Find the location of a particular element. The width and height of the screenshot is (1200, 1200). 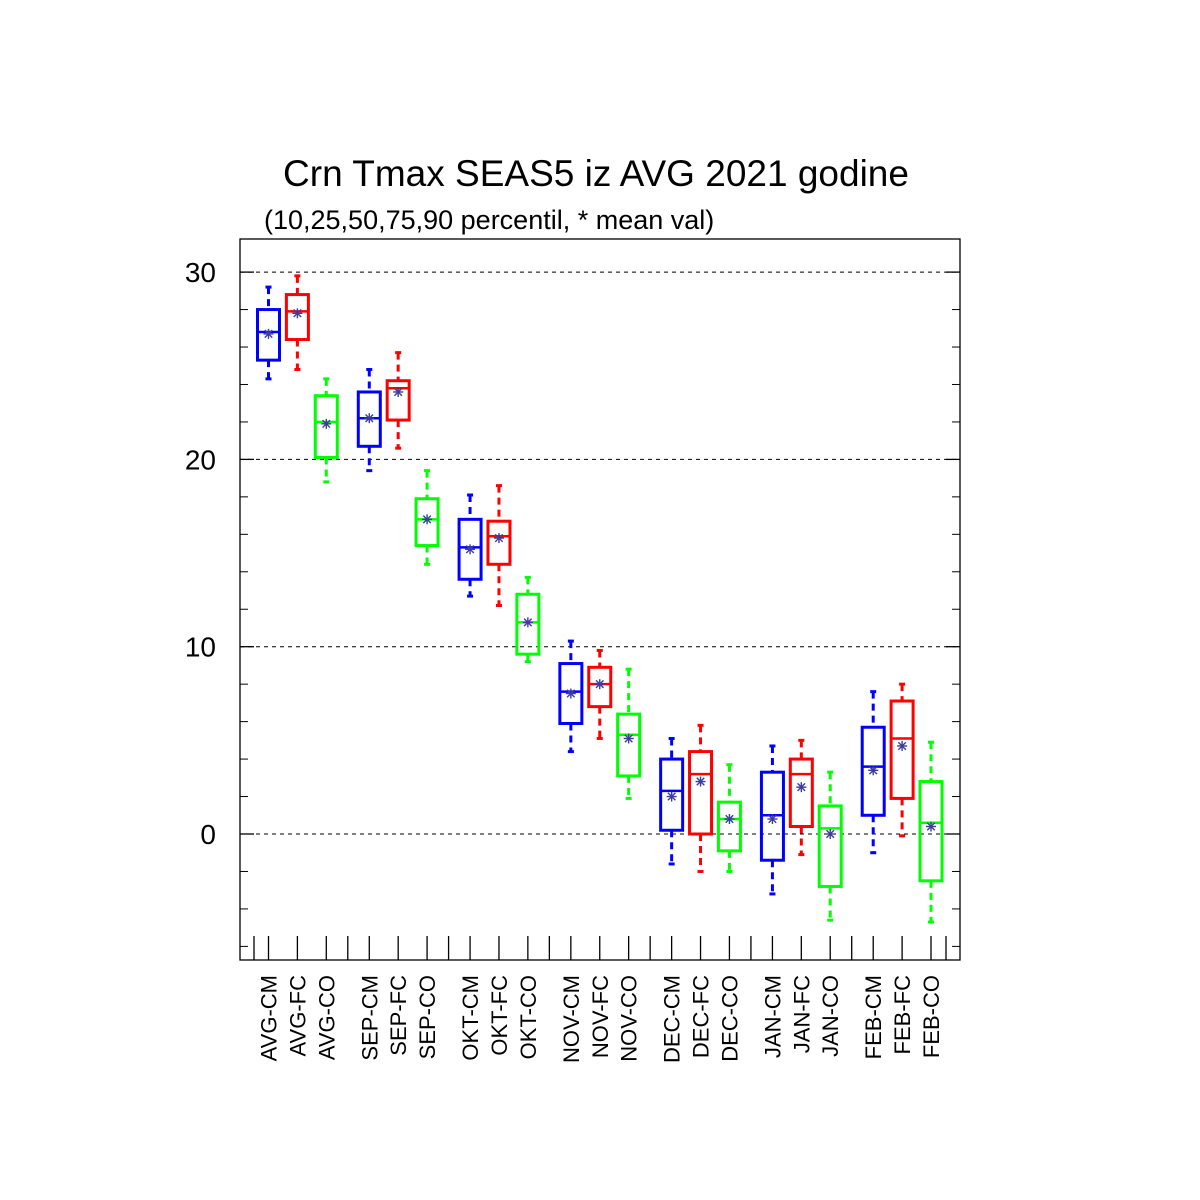

box-okt-fc is located at coordinates (499, 545).